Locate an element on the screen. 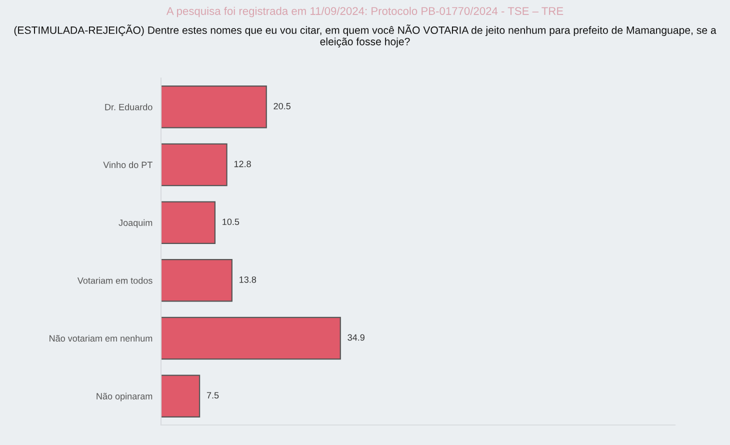 Image resolution: width=730 pixels, height=445 pixels. y-tick-label: Dr. Eduardo is located at coordinates (128, 107).